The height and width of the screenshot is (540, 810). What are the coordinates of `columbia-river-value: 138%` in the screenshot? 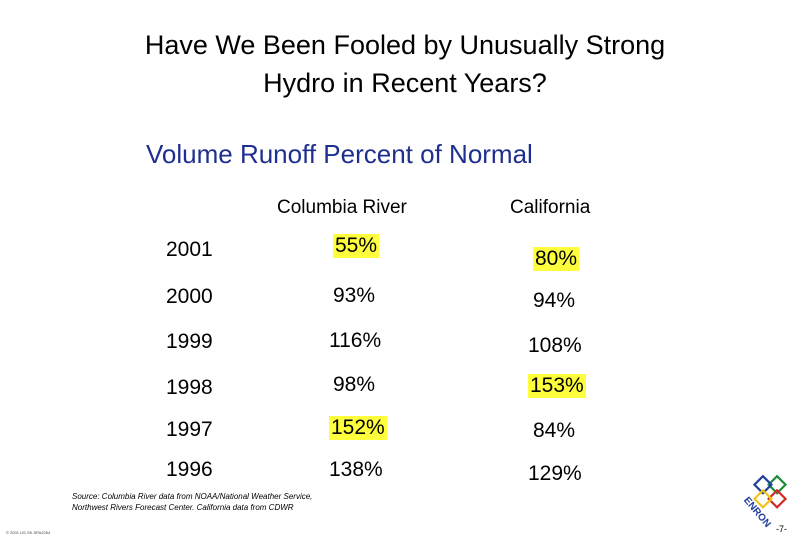 It's located at (356, 469).